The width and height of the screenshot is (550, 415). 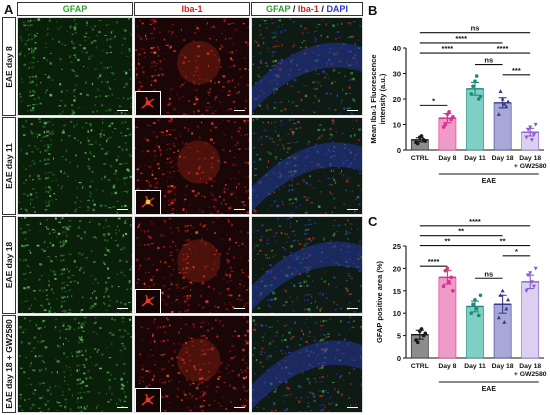 What do you see at coordinates (75, 265) in the screenshot?
I see `micrograph-r3-gfap` at bounding box center [75, 265].